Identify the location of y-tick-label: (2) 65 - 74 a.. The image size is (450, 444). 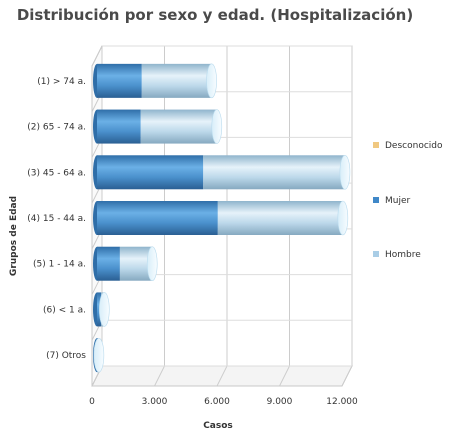
(56, 128).